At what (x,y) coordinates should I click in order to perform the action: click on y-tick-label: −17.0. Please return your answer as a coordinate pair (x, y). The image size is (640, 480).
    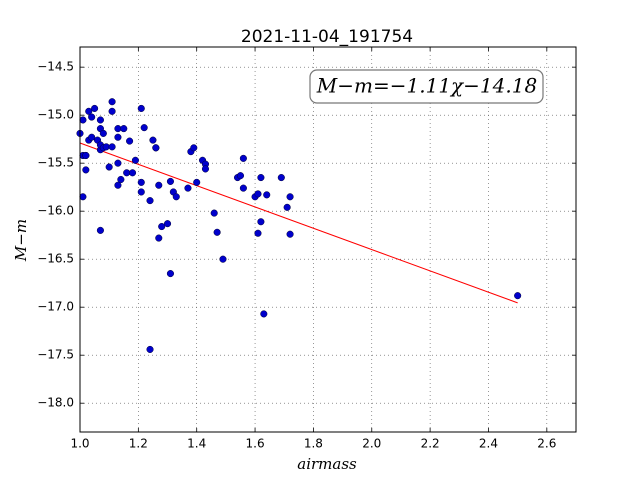
    Looking at the image, I should click on (55, 307).